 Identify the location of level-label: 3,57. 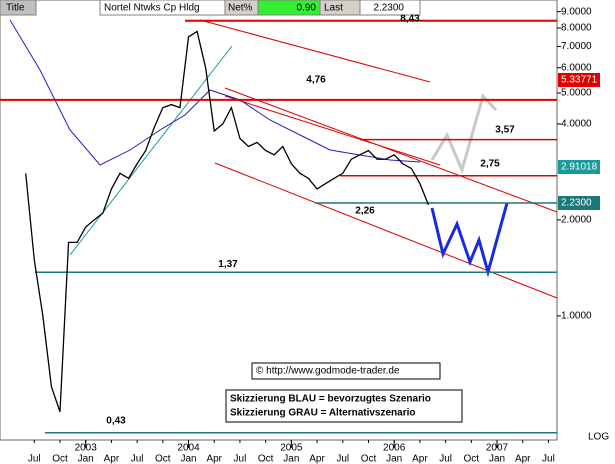
(505, 129).